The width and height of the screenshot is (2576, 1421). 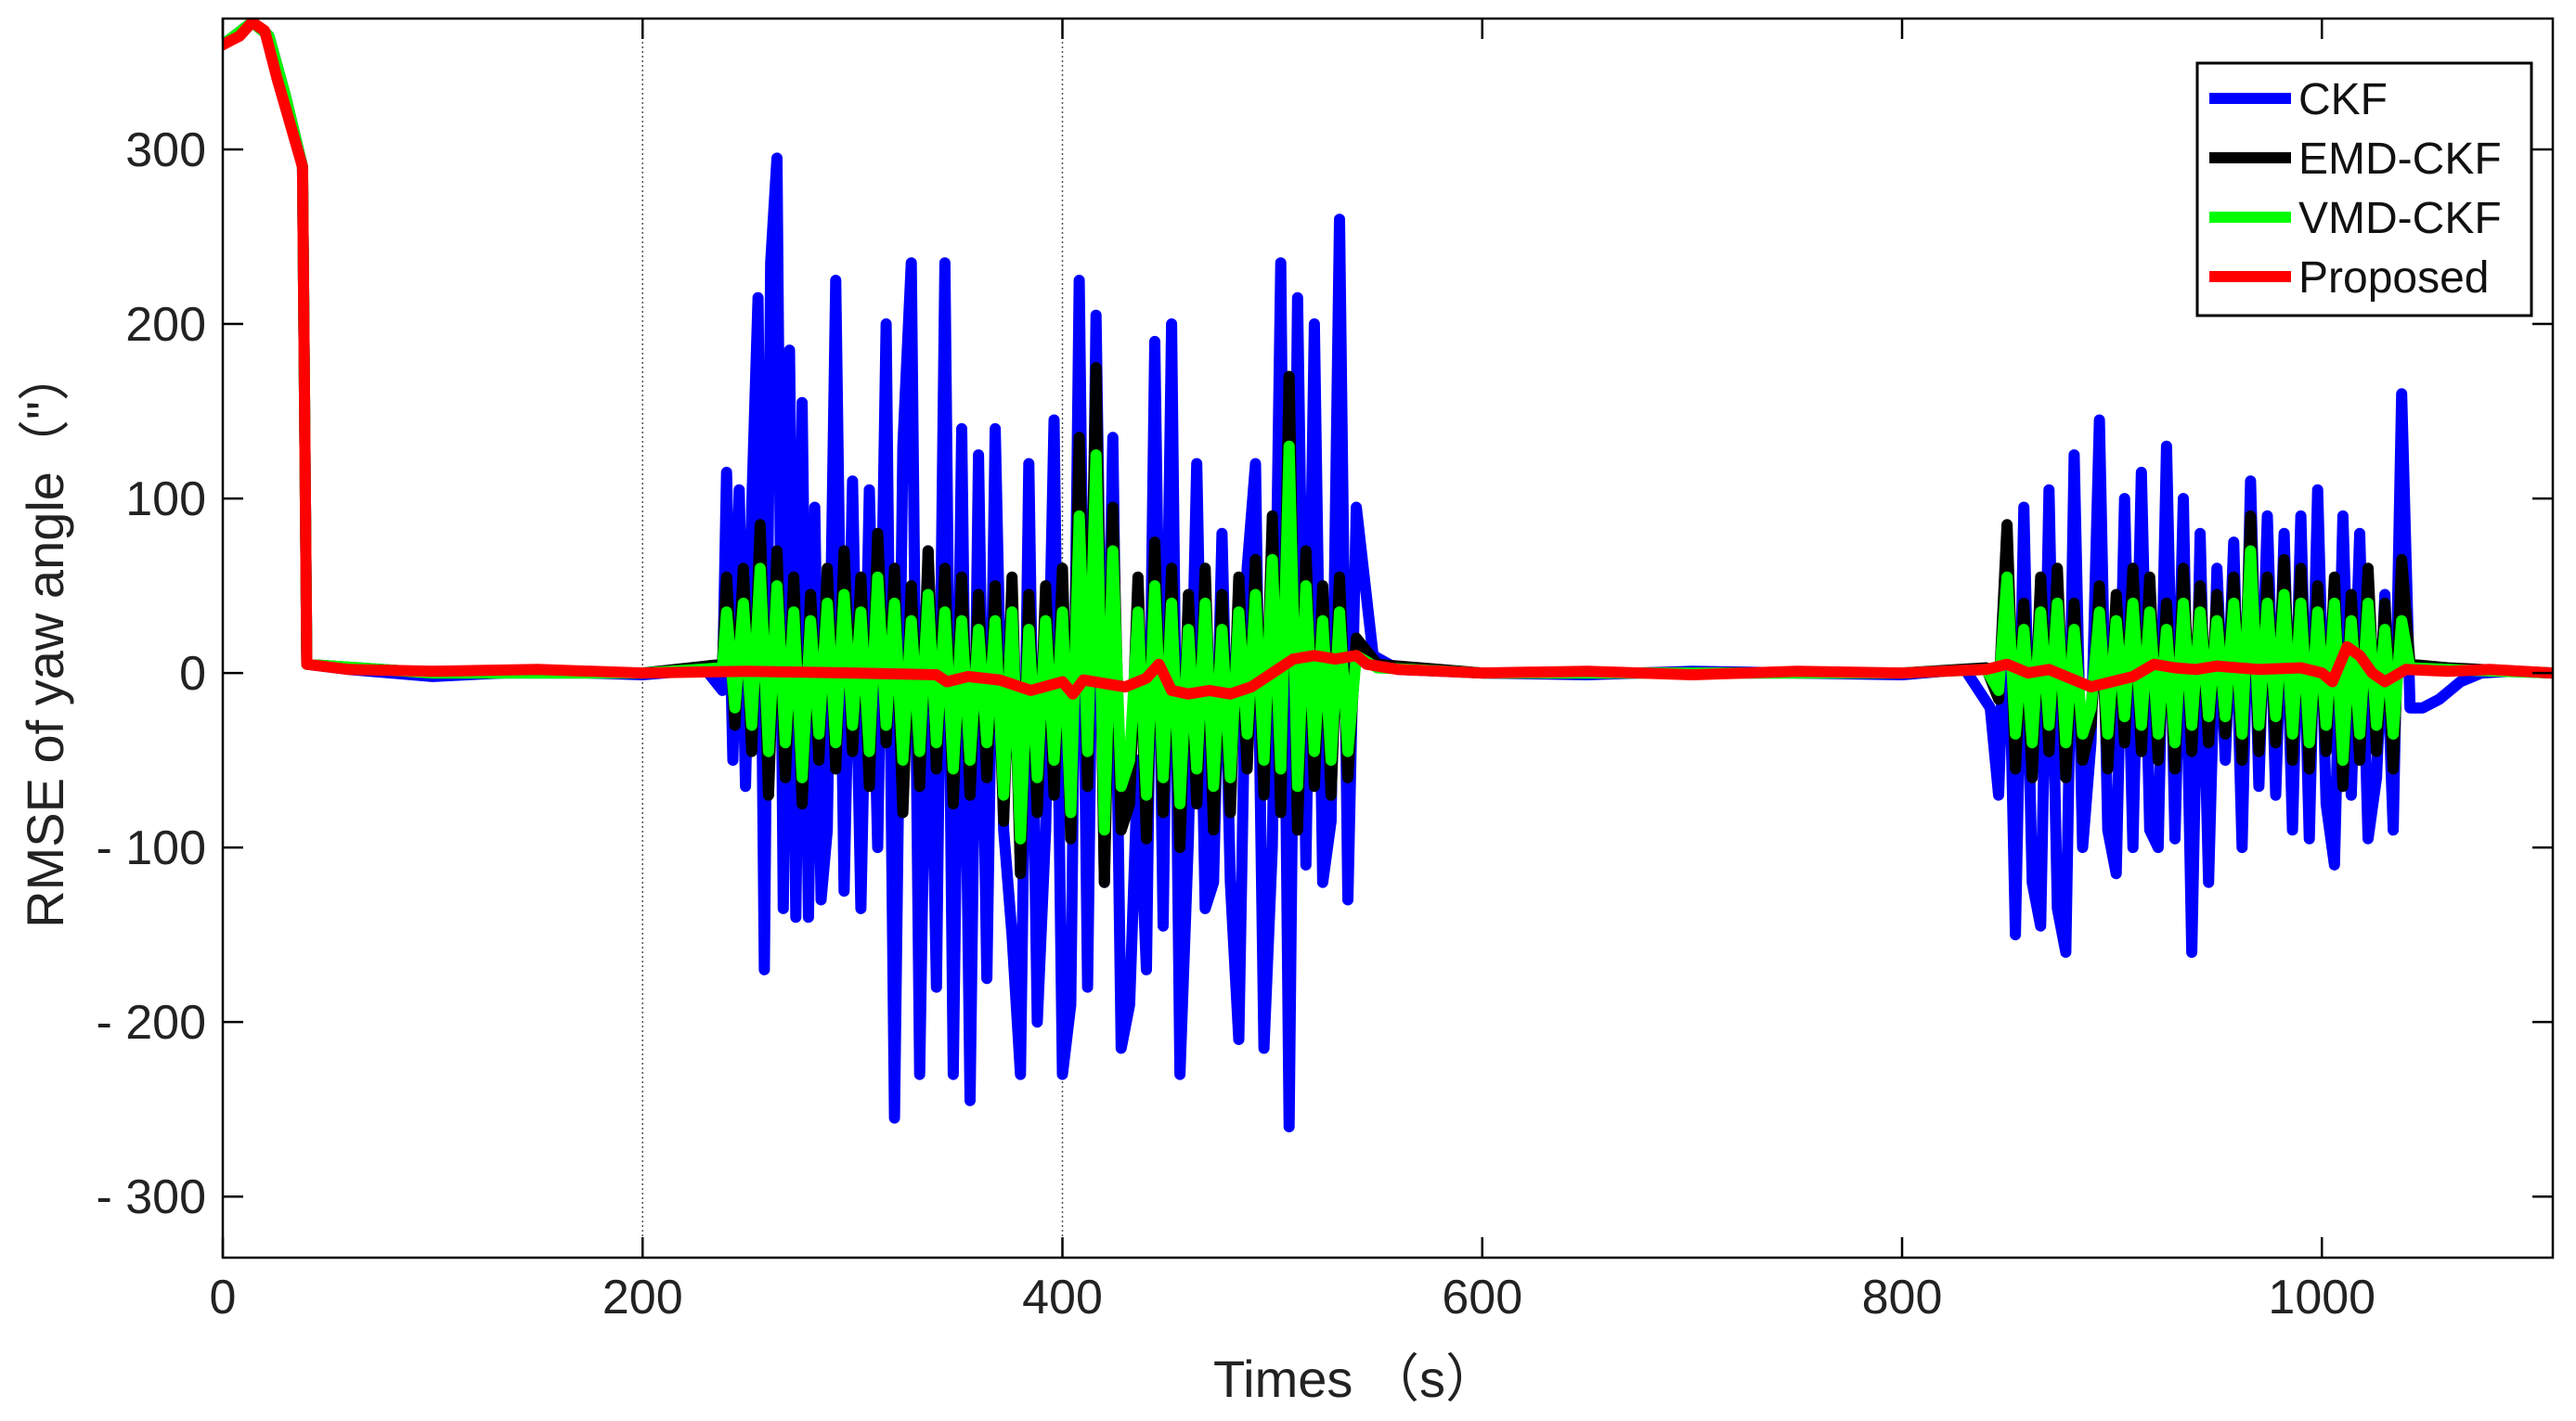 I want to click on y-tick-label: 0, so click(x=192, y=674).